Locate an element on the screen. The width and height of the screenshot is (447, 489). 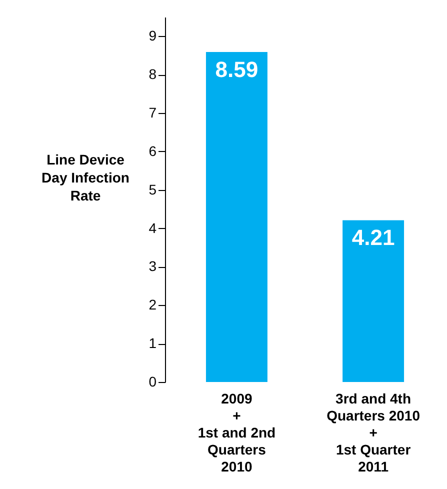
x-tick-label: 2009 + 1st and 2nd Quarters 2010 is located at coordinates (237, 432).